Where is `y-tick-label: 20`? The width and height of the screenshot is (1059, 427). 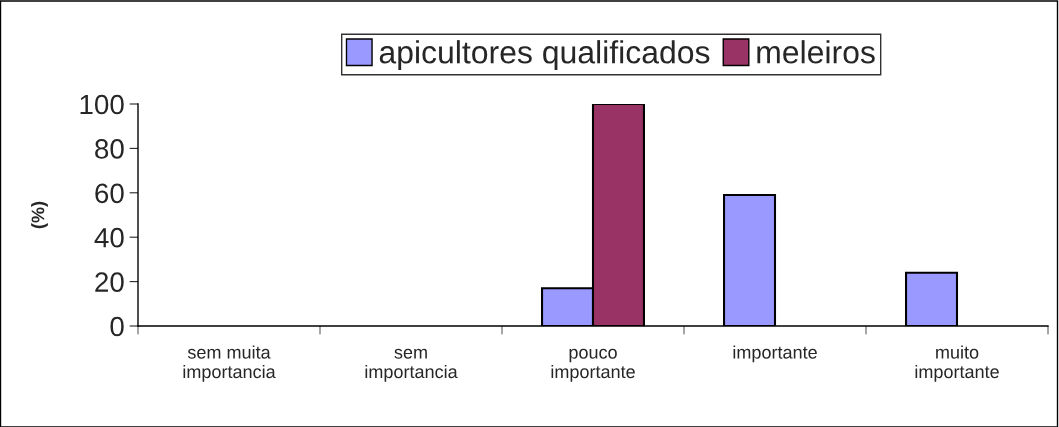
y-tick-label: 20 is located at coordinates (109, 282).